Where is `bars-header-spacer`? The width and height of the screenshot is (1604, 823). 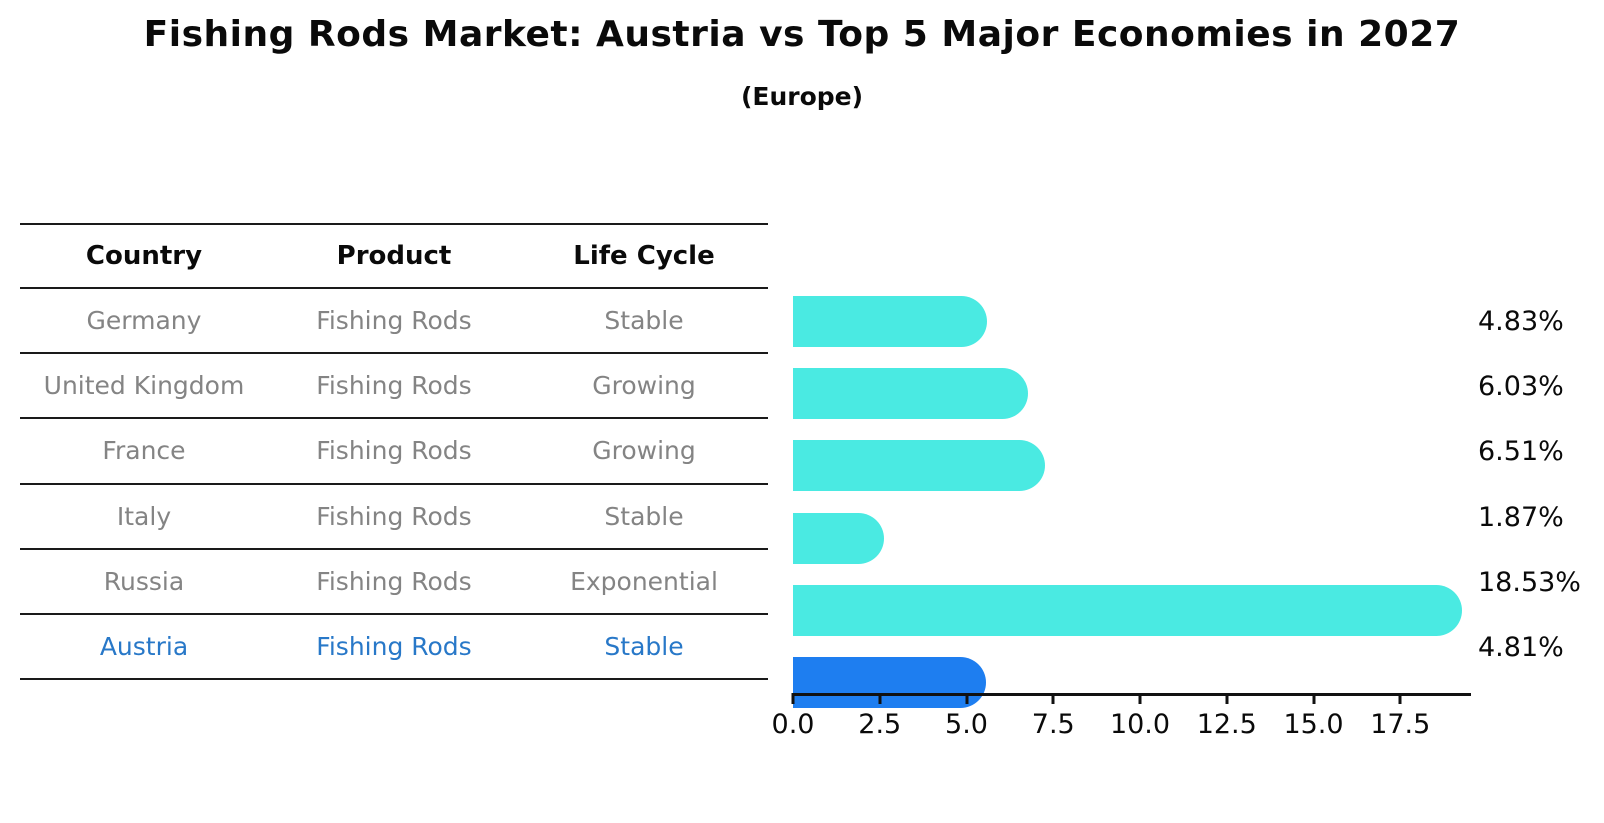 bars-header-spacer is located at coordinates (1132, 256).